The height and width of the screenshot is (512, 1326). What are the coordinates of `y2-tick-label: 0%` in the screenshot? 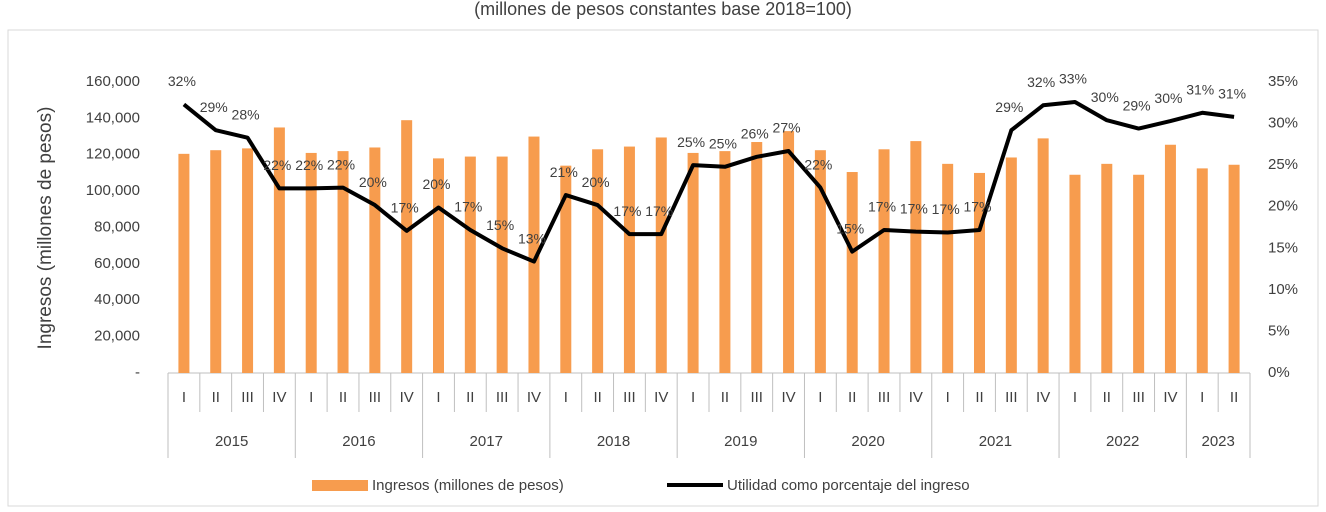 It's located at (1279, 372).